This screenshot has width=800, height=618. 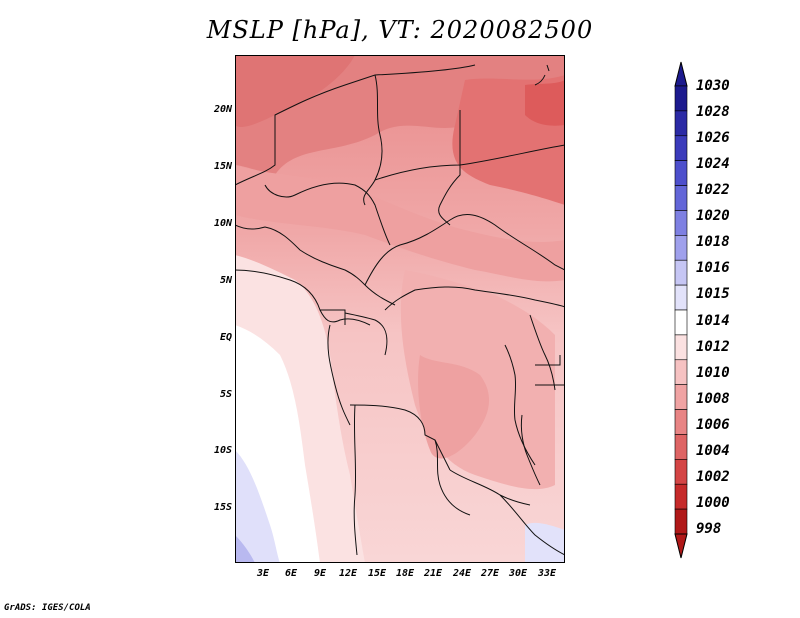 I want to click on pressure-zone-1008-mid, so click(x=400, y=223).